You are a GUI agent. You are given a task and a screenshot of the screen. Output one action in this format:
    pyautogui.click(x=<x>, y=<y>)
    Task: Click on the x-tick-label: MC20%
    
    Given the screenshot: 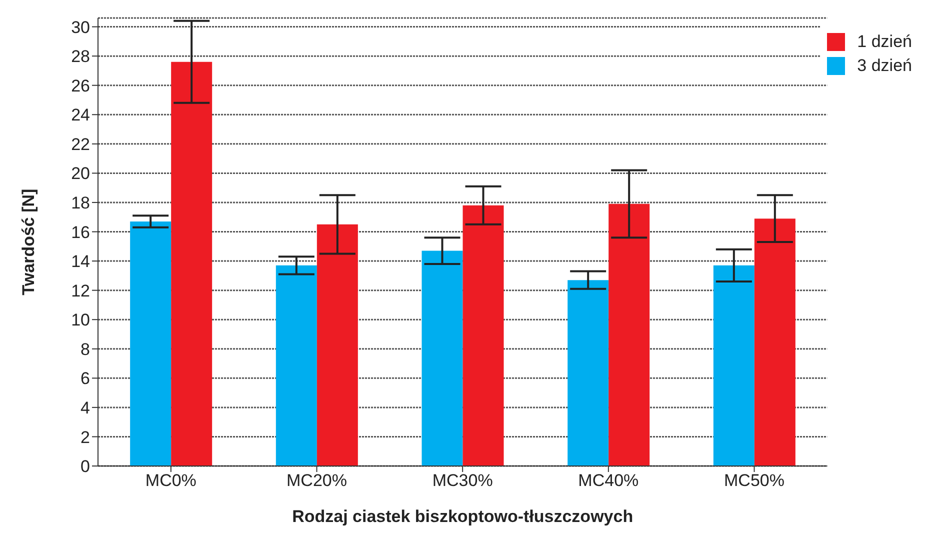 What is the action you would take?
    pyautogui.click(x=316, y=480)
    